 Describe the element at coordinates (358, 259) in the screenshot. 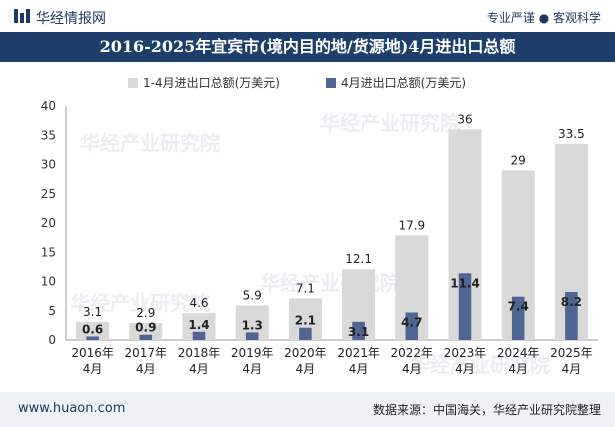

I see `data-label-total: 12.1` at that location.